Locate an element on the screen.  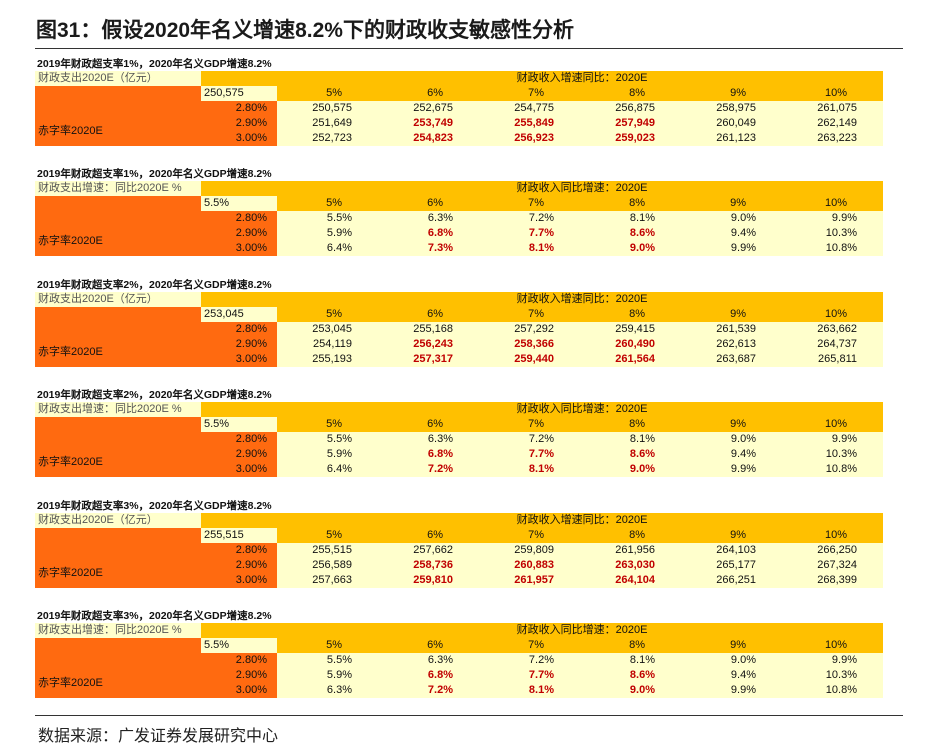
value-cell: 261,075 is located at coordinates (832, 108).